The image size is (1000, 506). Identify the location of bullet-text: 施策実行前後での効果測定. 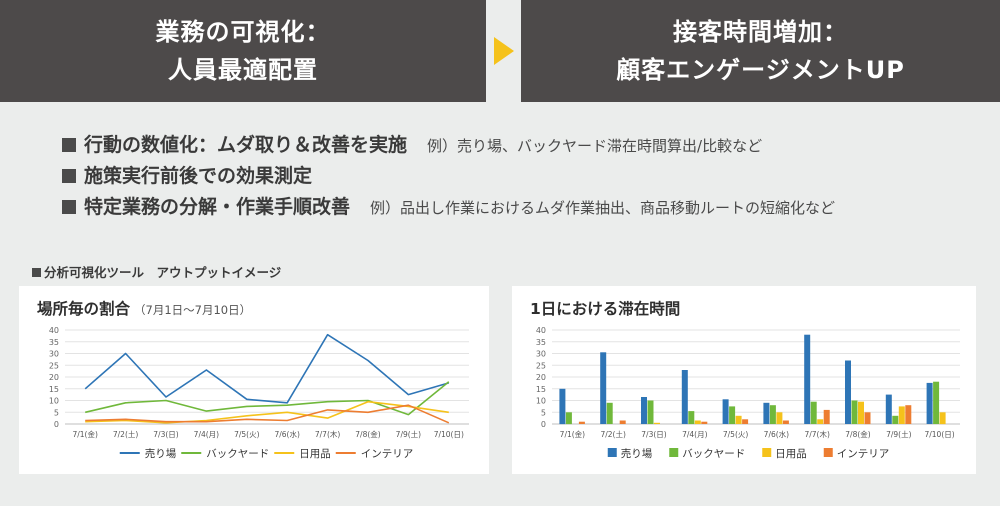
(198, 176).